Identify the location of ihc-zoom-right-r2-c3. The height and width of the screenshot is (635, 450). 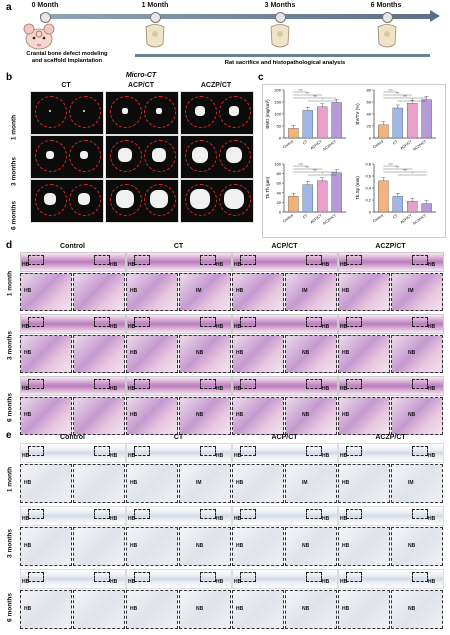
(417, 609).